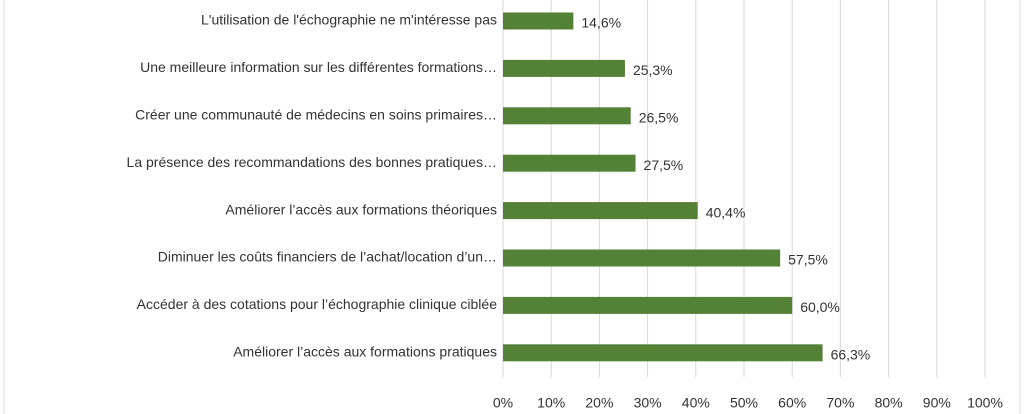 The image size is (1028, 414). Describe the element at coordinates (820, 307) in the screenshot. I see `value-label: 60,0%` at that location.